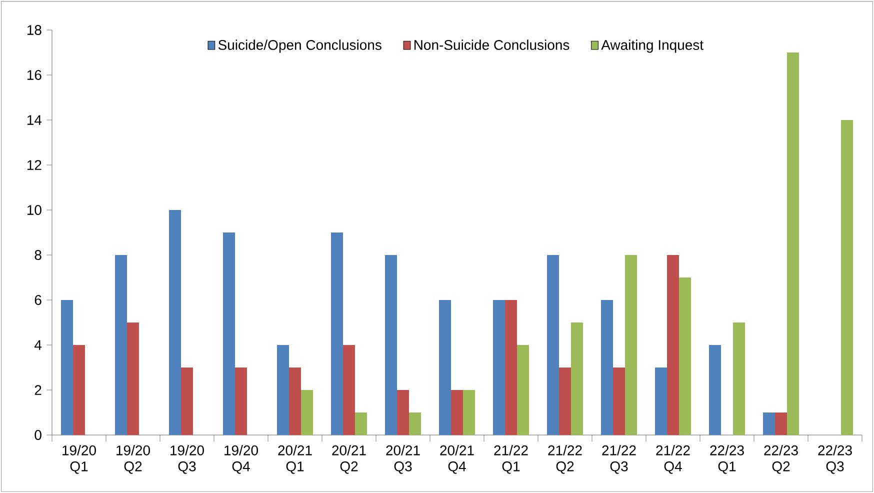 This screenshot has width=874, height=493. I want to click on x-tick-label: 19/20 Q1, so click(79, 459).